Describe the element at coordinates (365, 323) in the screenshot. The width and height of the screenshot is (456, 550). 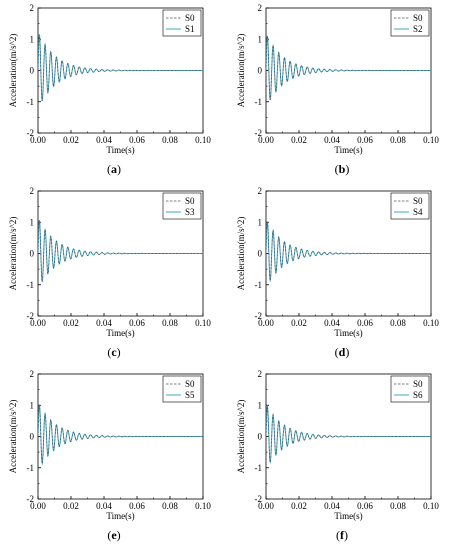
I see `x-tick-label-d-3: 0.06` at that location.